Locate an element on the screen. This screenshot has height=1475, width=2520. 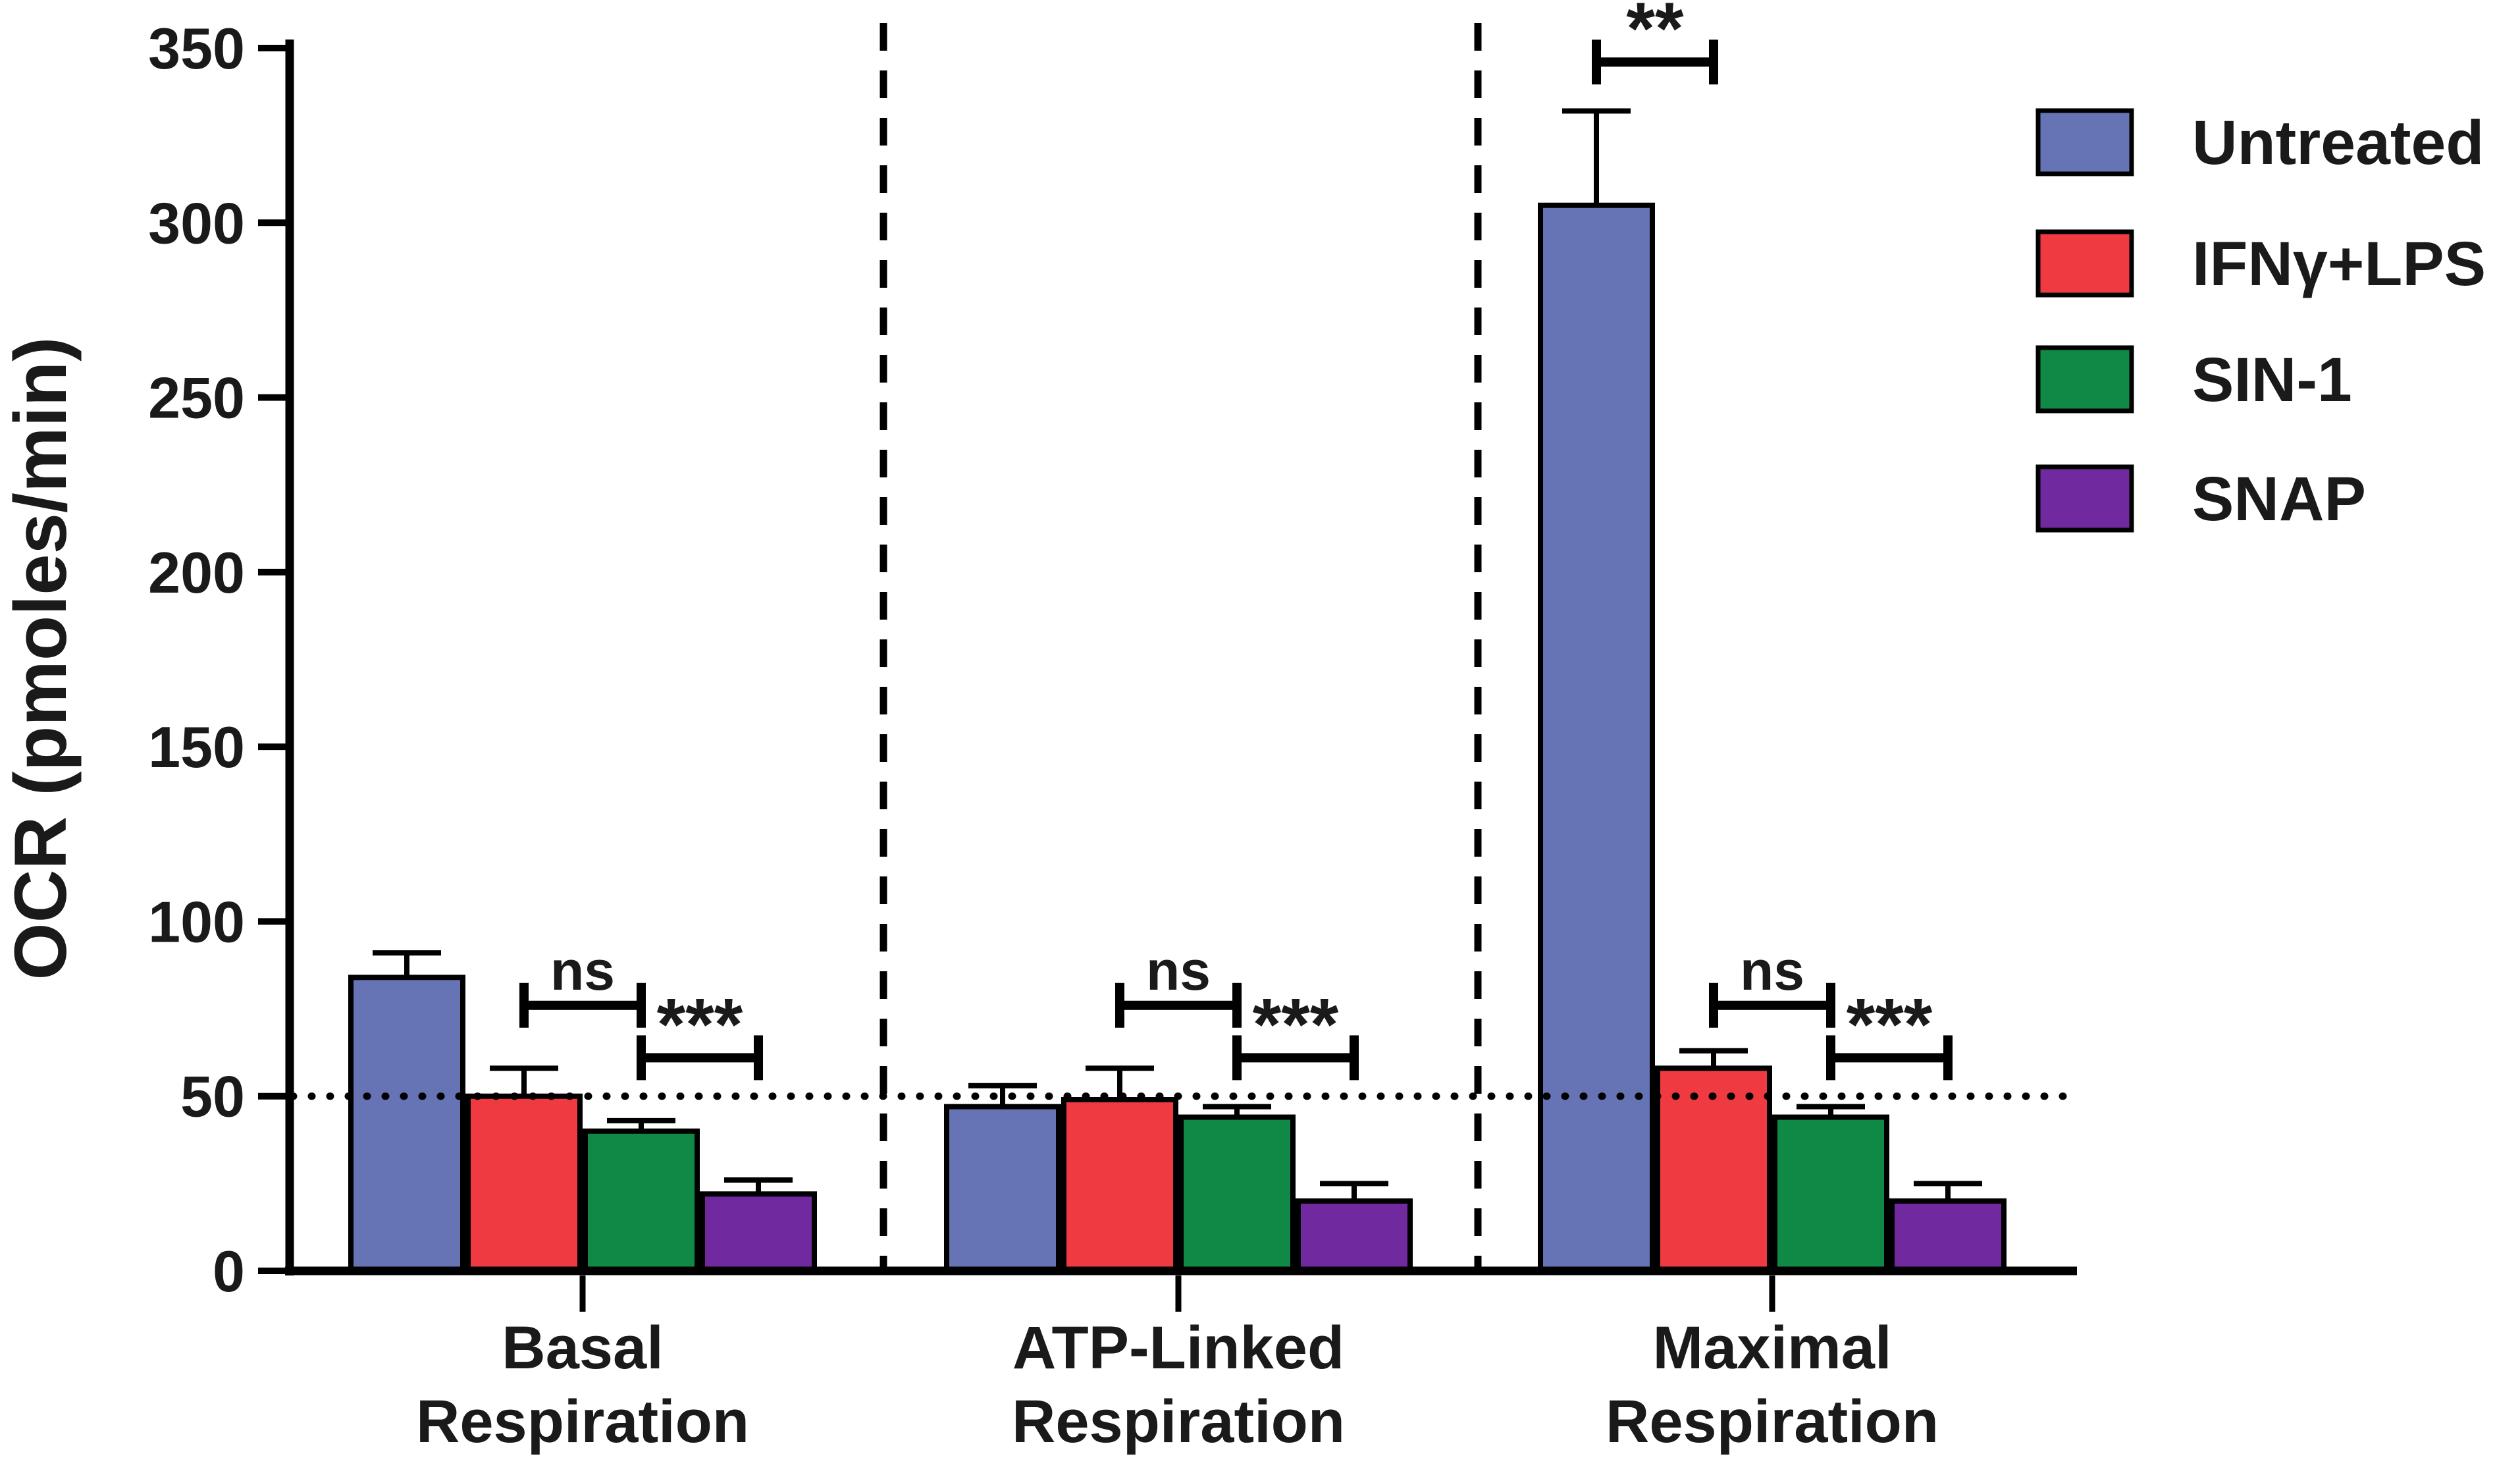
x-category-label-maximal-respiration: Maximal is located at coordinates (1771, 1348).